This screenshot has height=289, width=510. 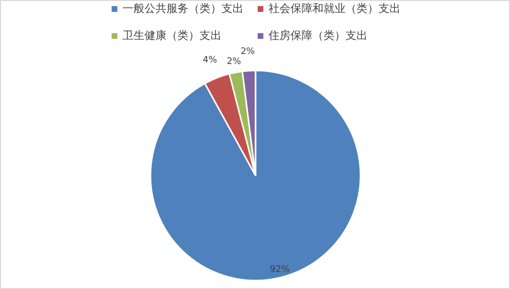 I want to click on legend-label: 一般公共服务（类）支出, so click(x=183, y=8).